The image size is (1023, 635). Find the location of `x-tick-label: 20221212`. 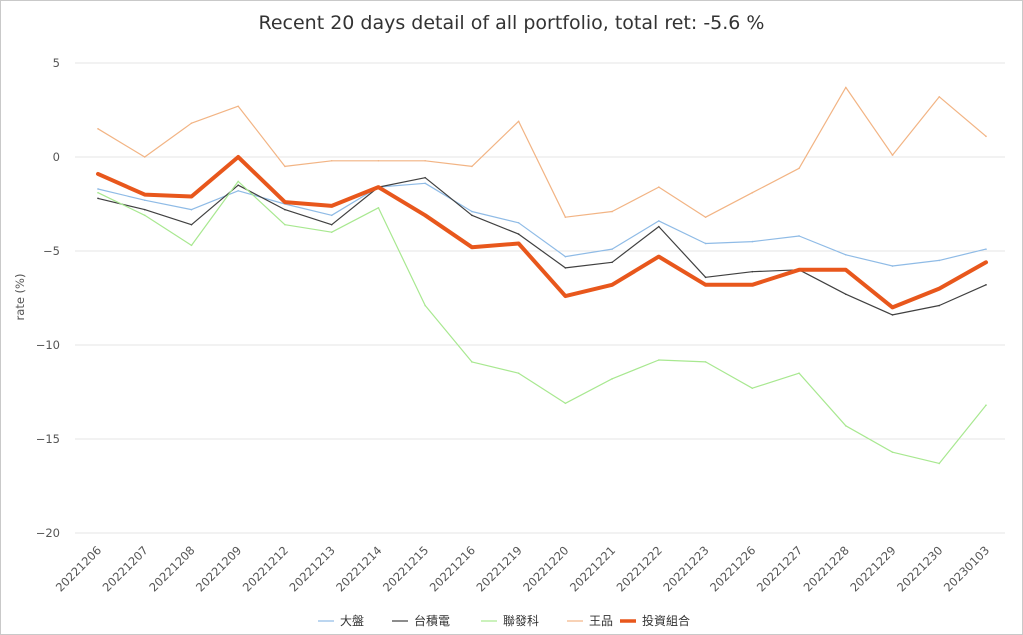

x-tick-label: 20221212 is located at coordinates (265, 568).